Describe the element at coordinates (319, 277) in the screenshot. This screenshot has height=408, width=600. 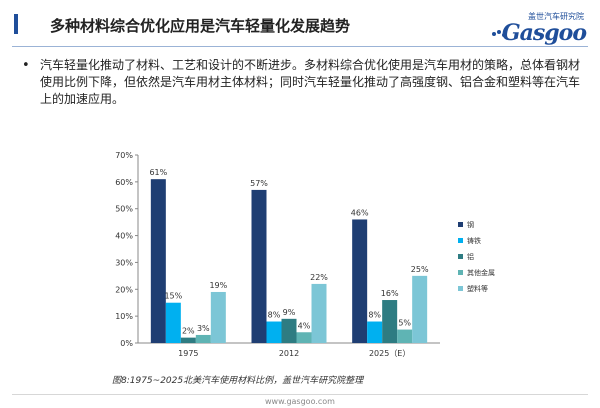
I see `data-label: 22%` at that location.